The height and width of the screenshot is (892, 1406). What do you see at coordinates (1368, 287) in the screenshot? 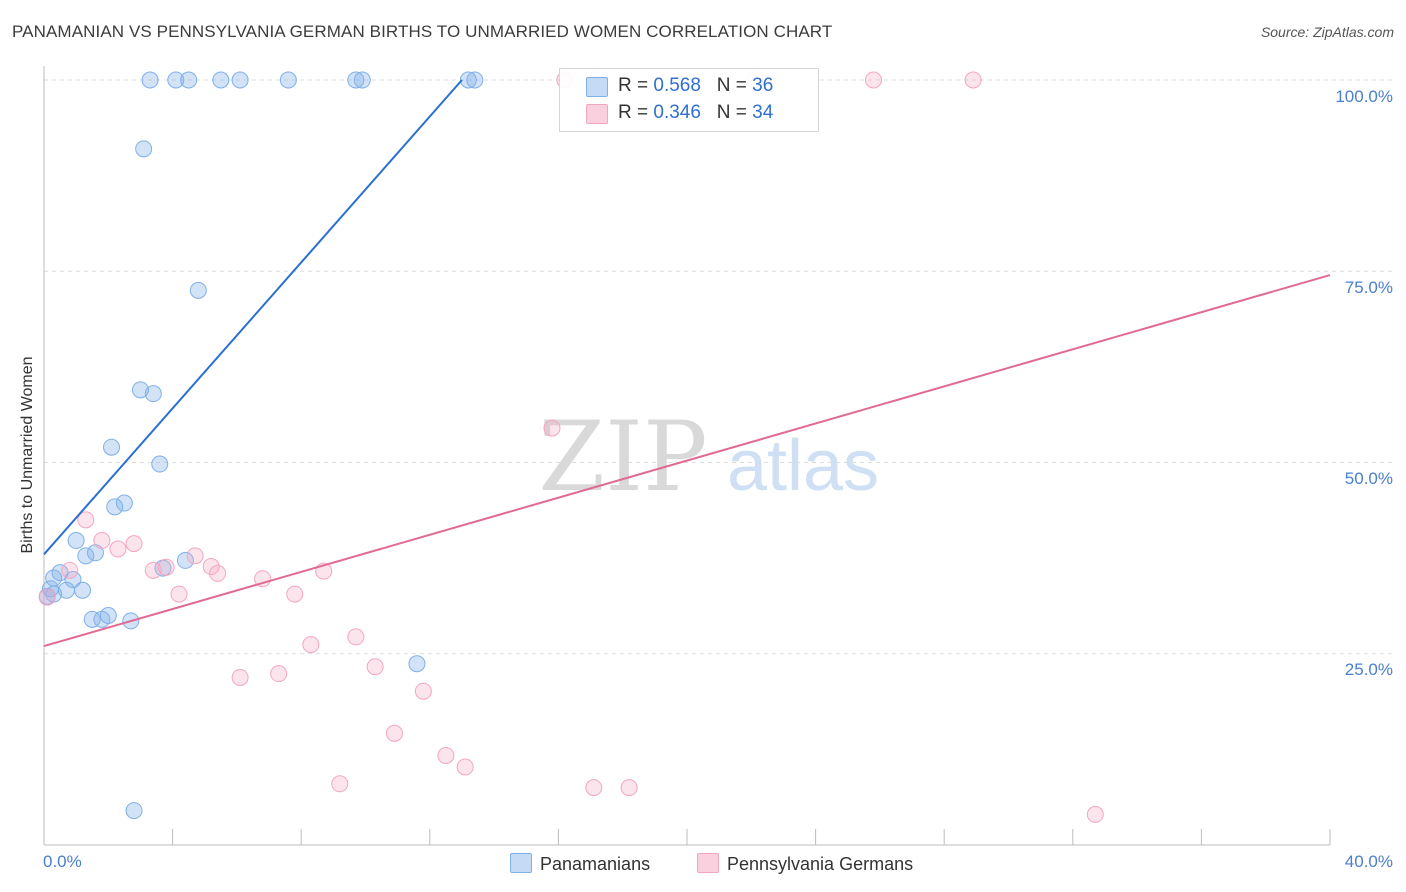
I see `y-tick-label-75: 75.0%` at bounding box center [1368, 287].